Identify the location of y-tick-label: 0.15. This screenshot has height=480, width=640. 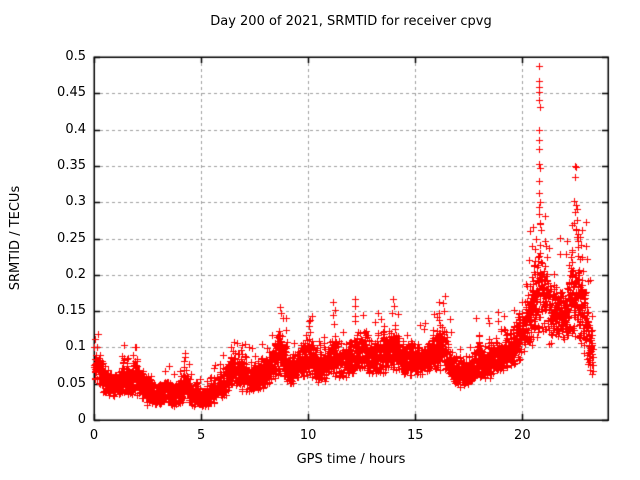
(71, 311).